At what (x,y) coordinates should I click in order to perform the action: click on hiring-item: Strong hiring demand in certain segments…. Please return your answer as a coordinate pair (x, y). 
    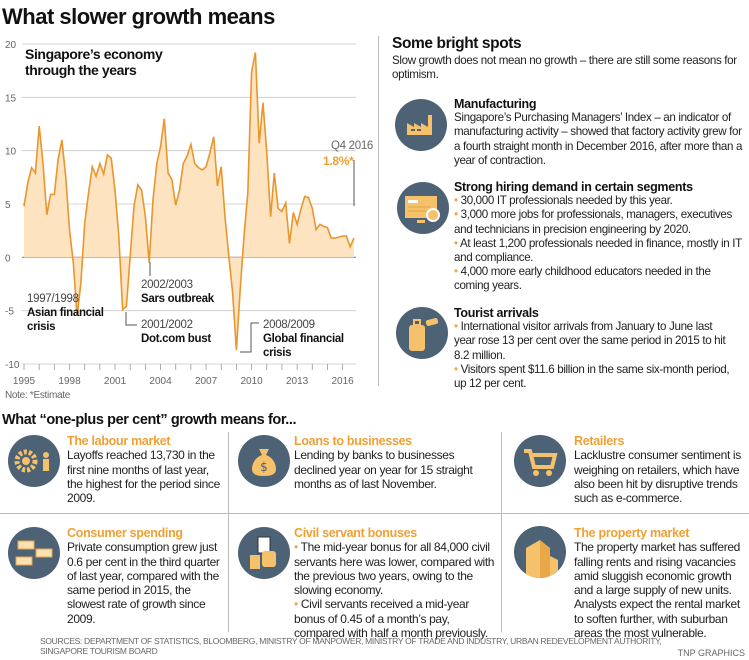
    Looking at the image, I should click on (600, 237).